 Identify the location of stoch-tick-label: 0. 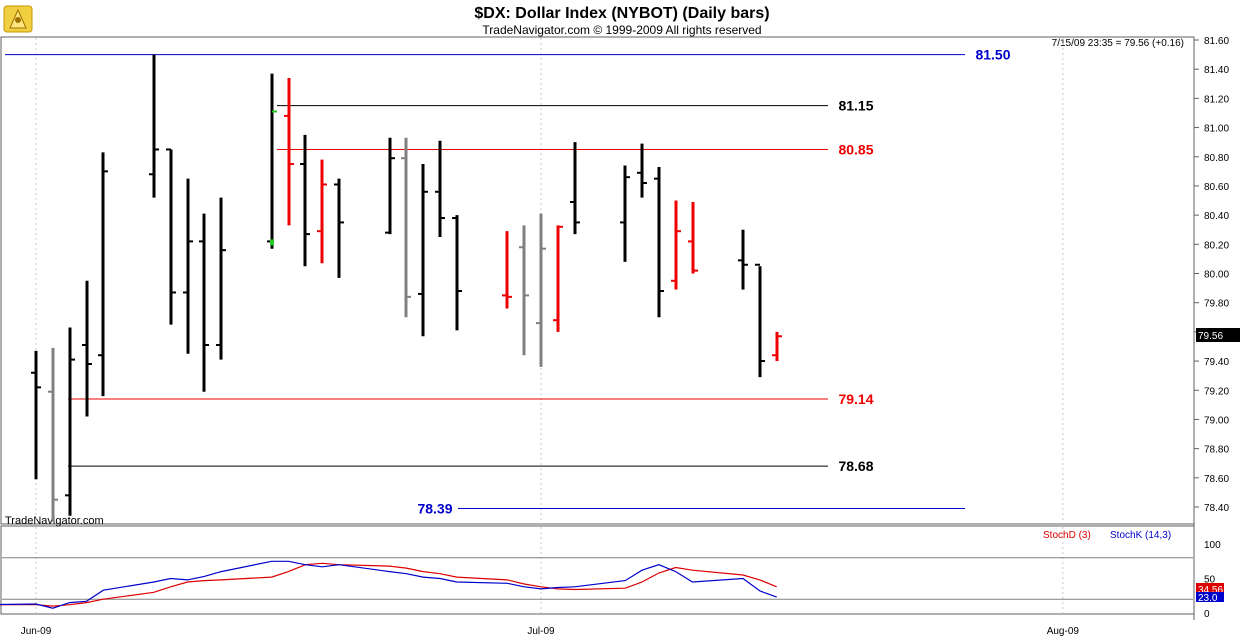
(1207, 614).